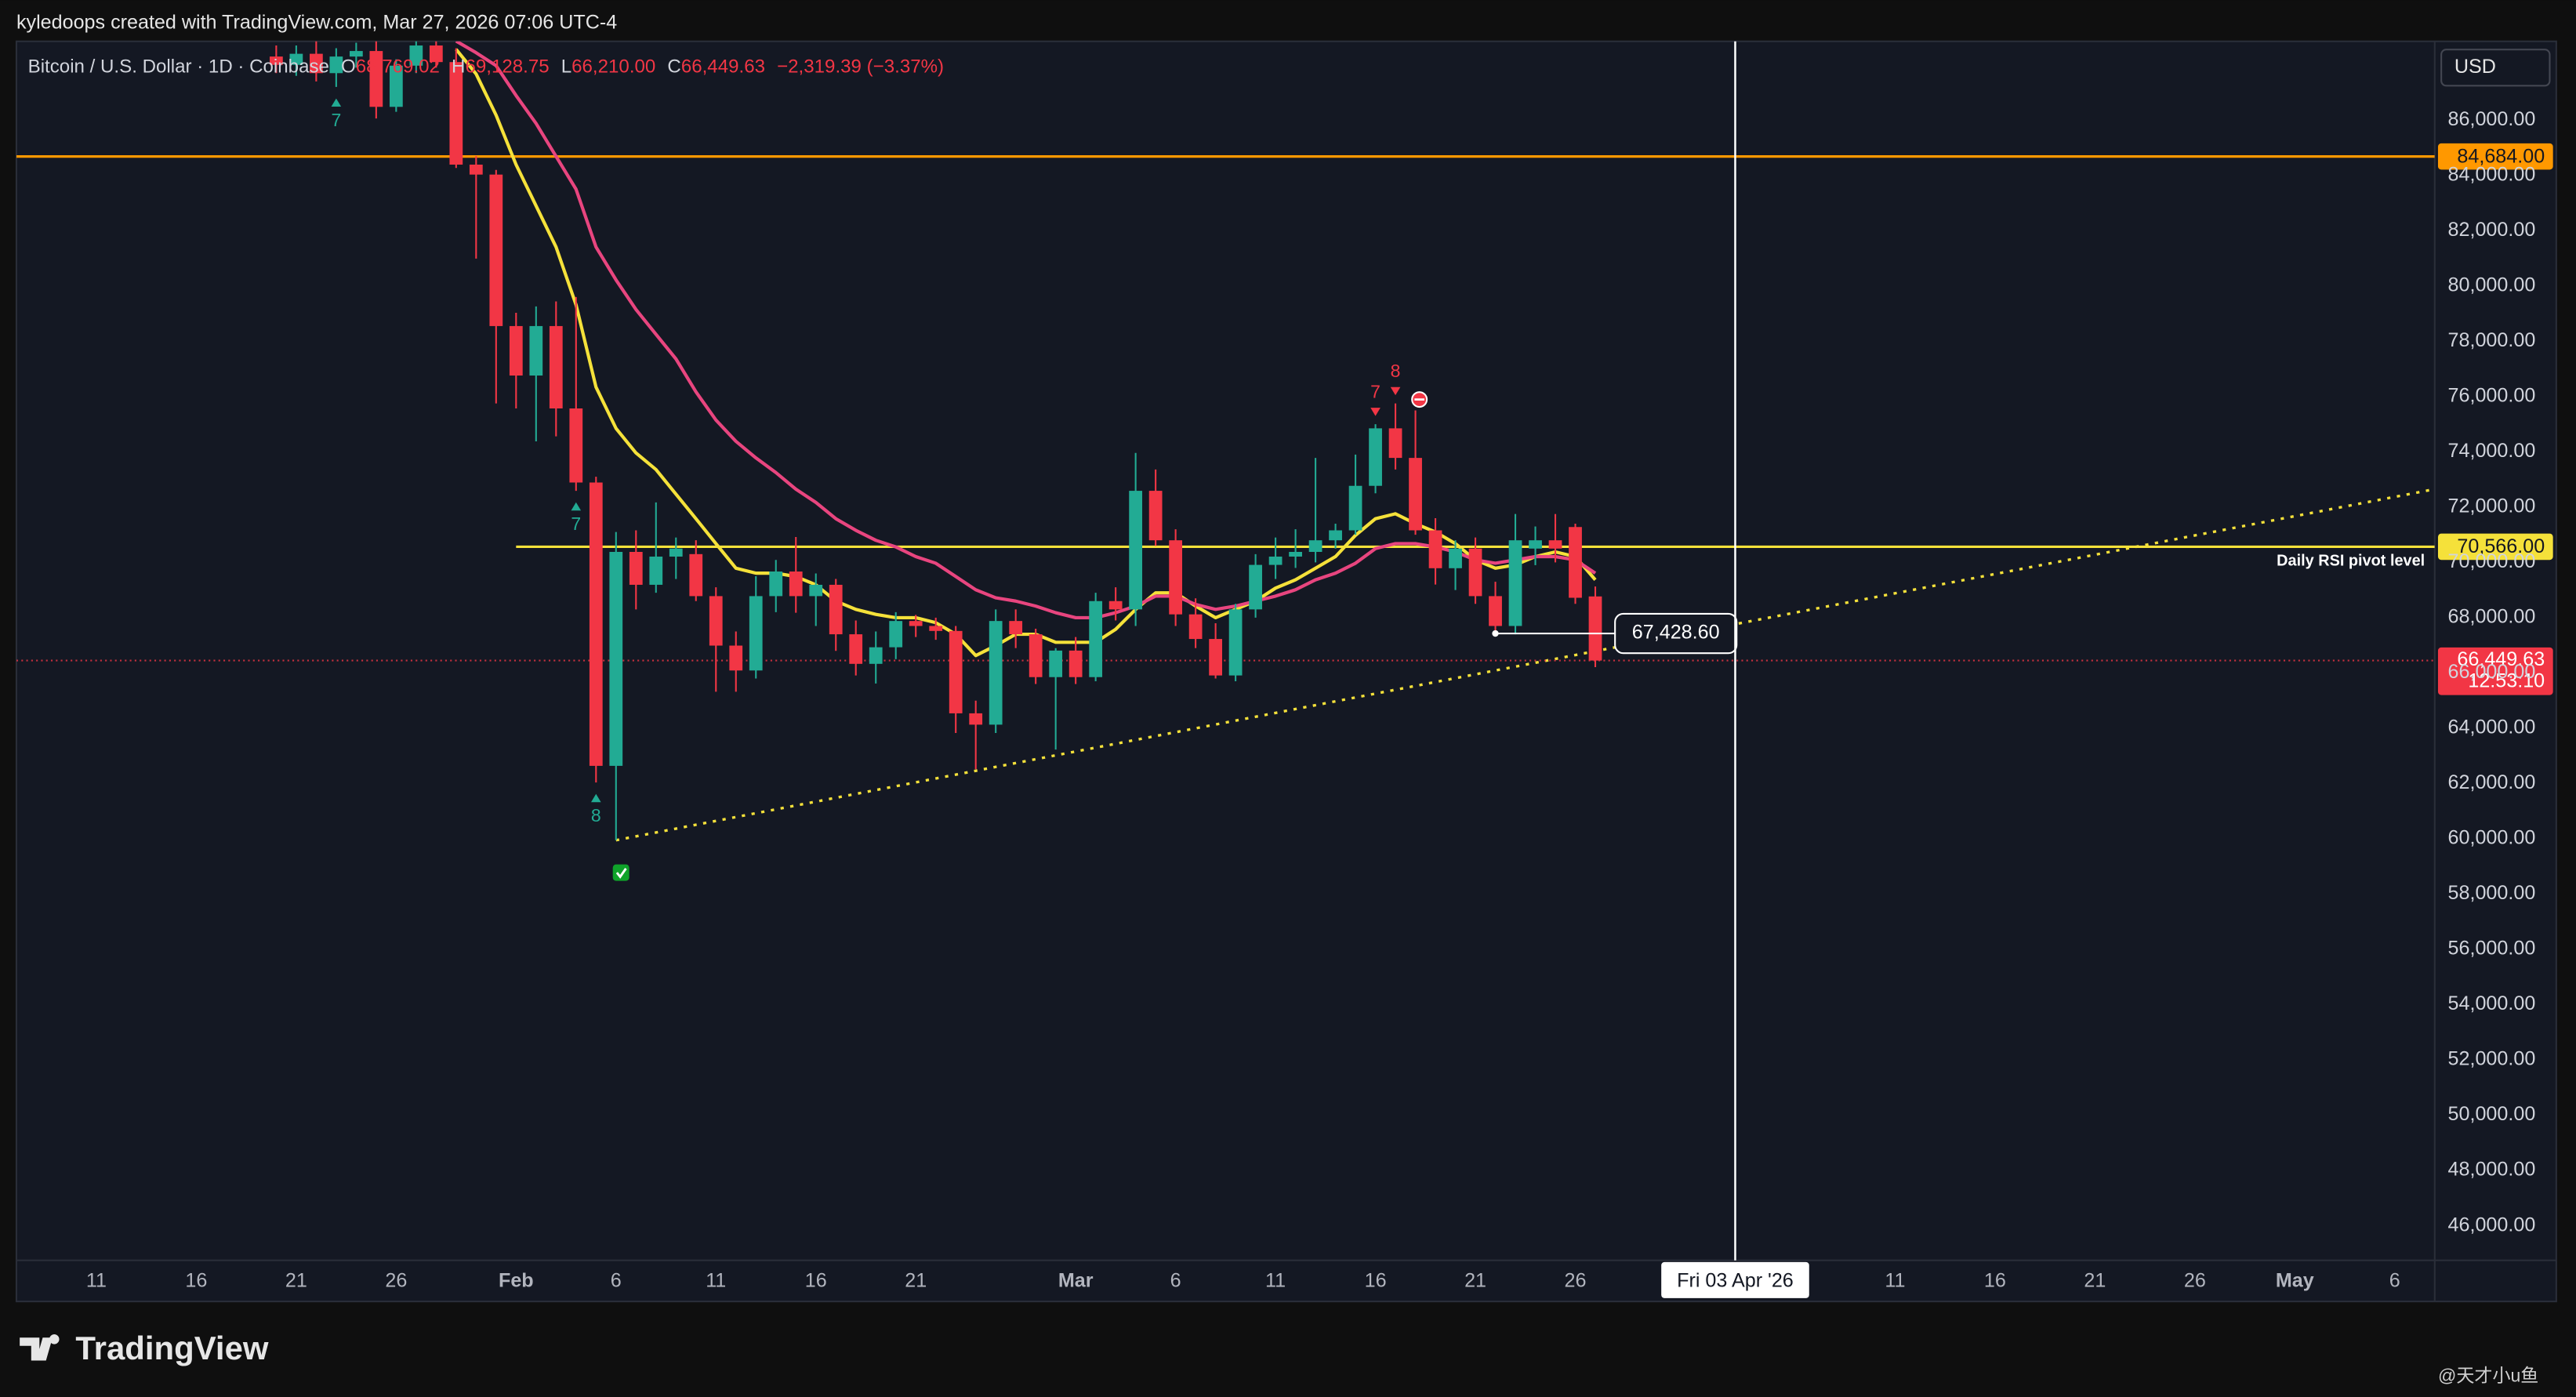  What do you see at coordinates (2492, 395) in the screenshot?
I see `y-tick-label: 76,000.00` at bounding box center [2492, 395].